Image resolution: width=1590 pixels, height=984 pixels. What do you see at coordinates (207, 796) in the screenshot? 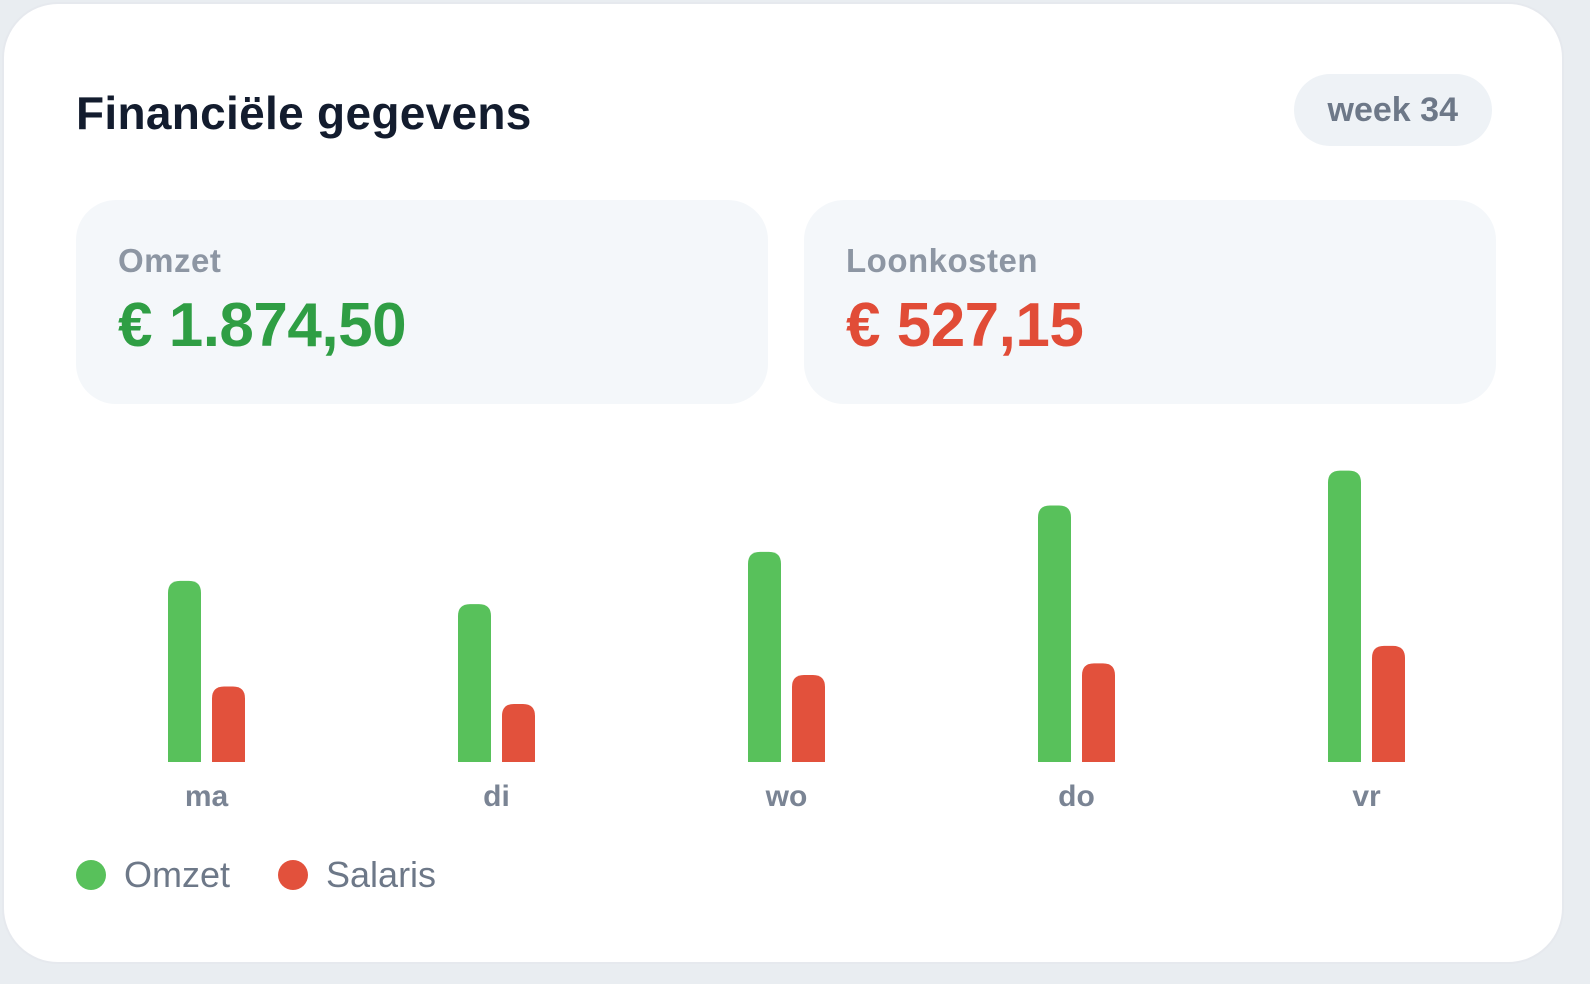
I see `x-tick-label: ma` at bounding box center [207, 796].